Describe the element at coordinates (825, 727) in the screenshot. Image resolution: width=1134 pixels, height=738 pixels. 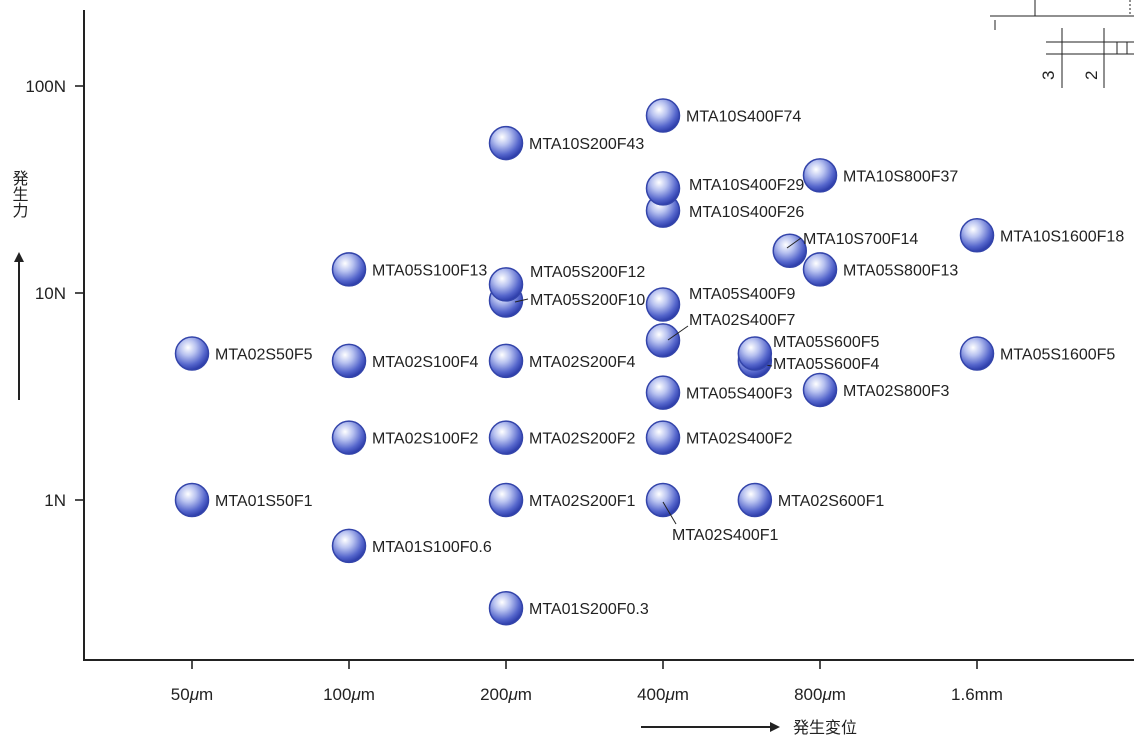
I see `x-axis-title: 発生変位` at that location.